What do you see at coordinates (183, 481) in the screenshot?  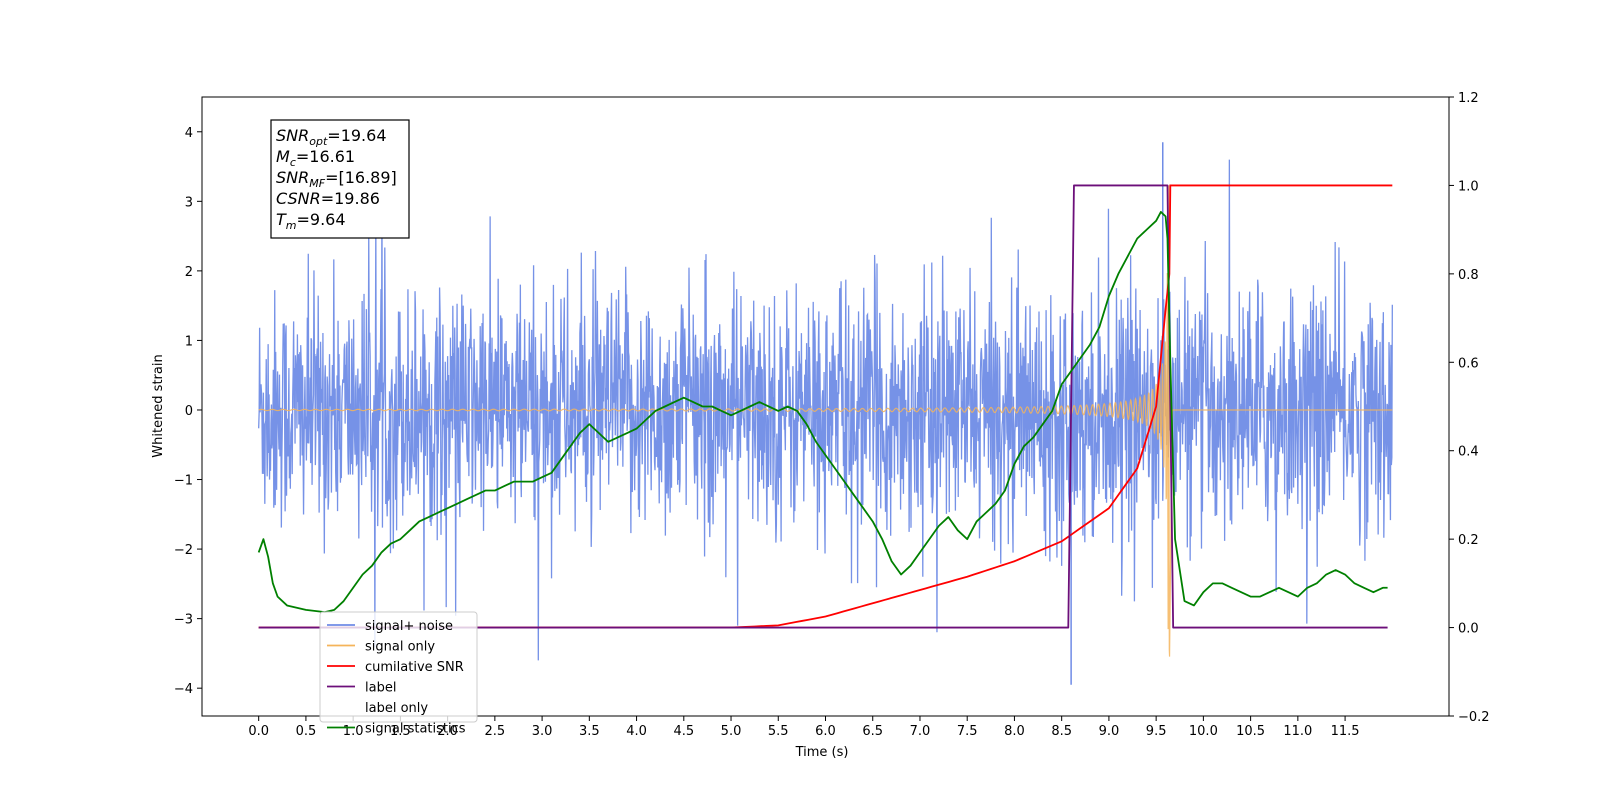 I see `y-tick-label: −1` at bounding box center [183, 481].